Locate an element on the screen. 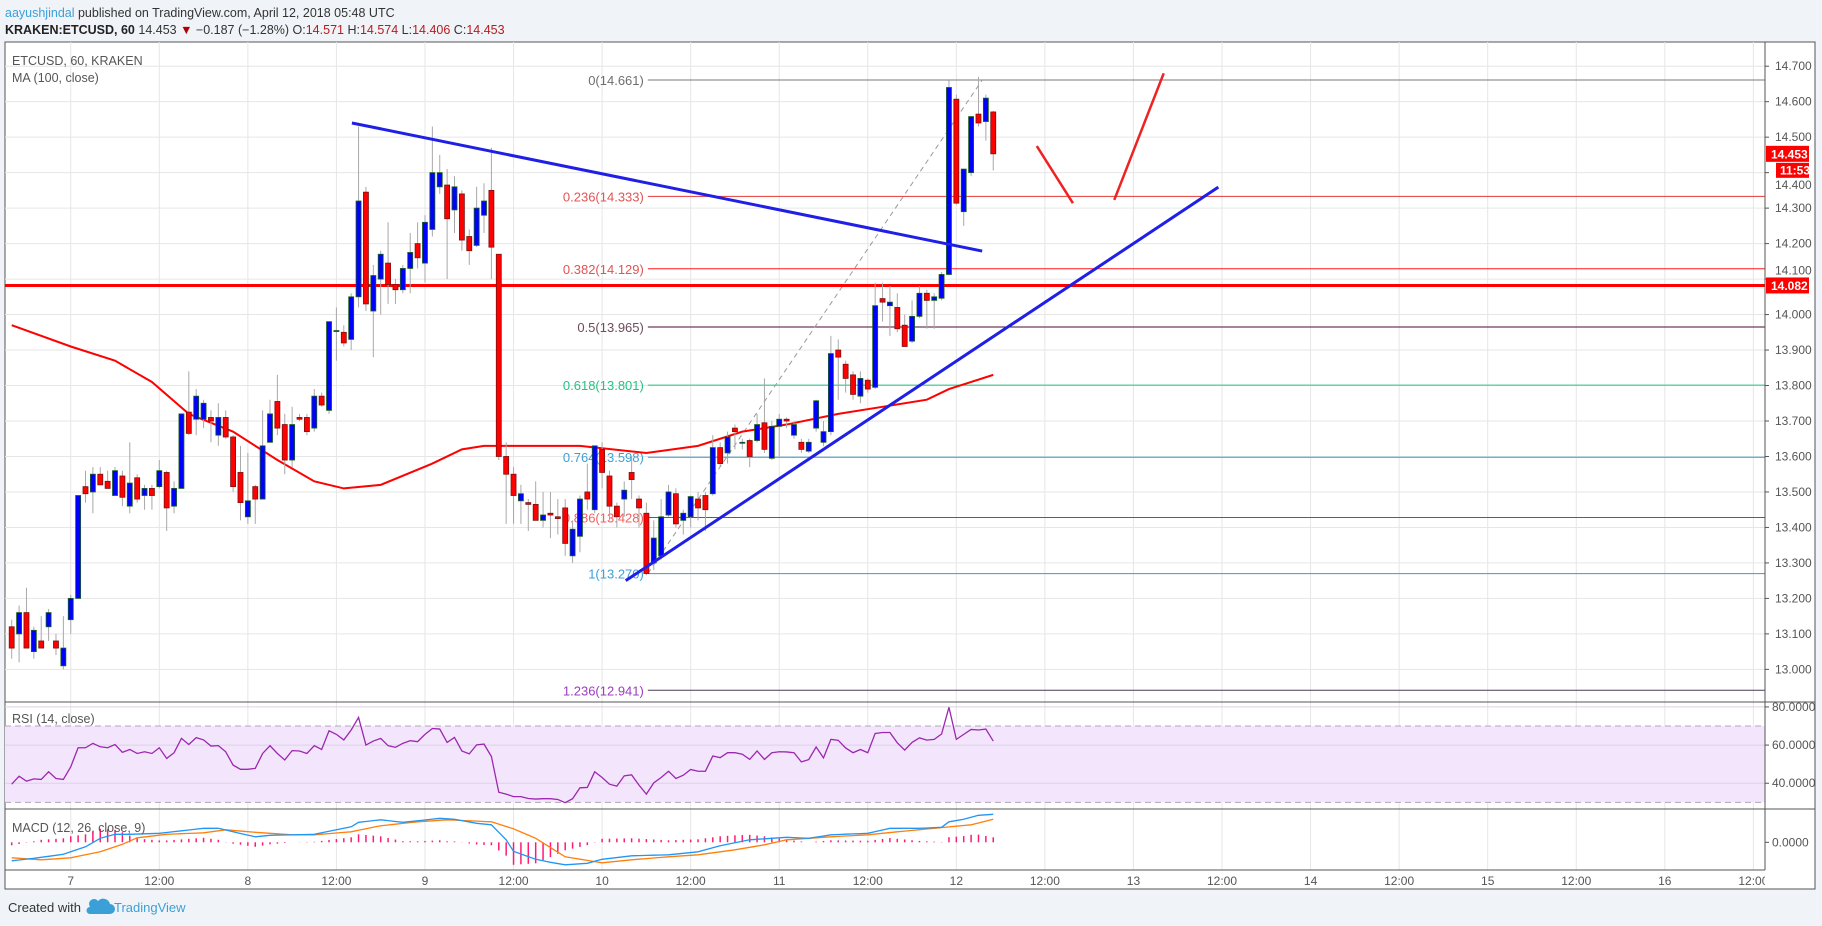 The height and width of the screenshot is (926, 1822). tradingview-logo: TradingView is located at coordinates (136, 906).